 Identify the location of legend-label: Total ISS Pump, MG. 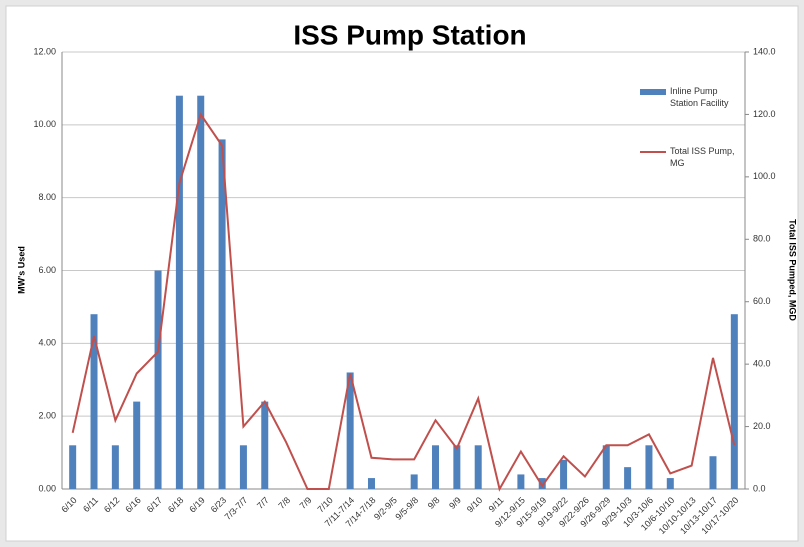
(702, 157).